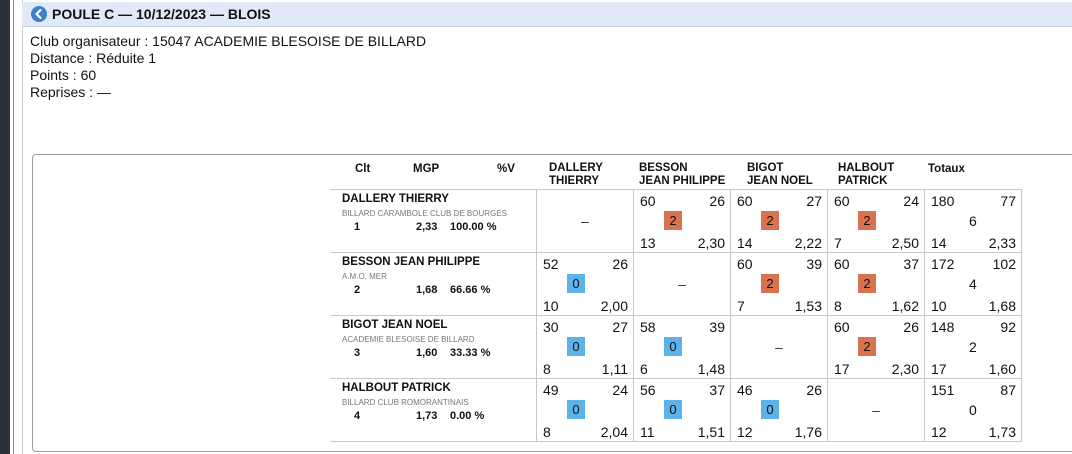 Image resolution: width=1072 pixels, height=454 pixels. Describe the element at coordinates (357, 290) in the screenshot. I see `player-rank: 2` at that location.